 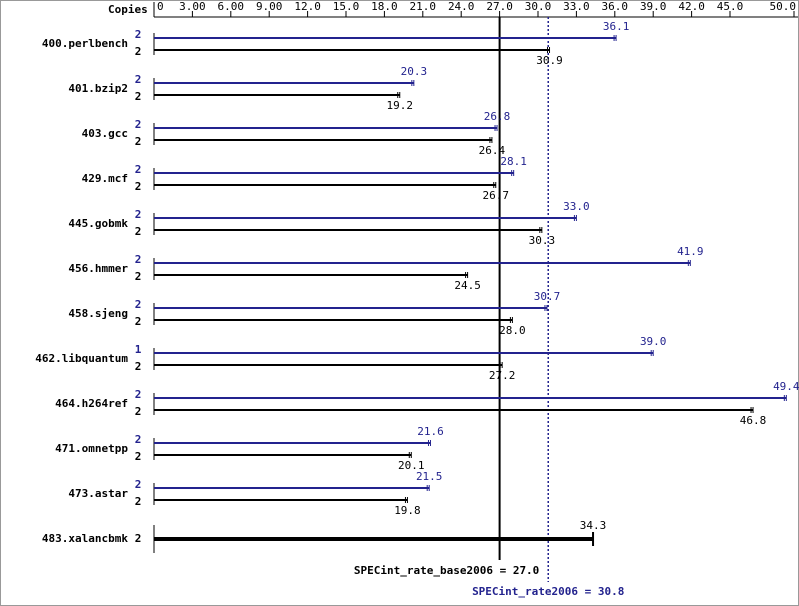 What do you see at coordinates (542, 240) in the screenshot?
I see `value-label: 30.3` at bounding box center [542, 240].